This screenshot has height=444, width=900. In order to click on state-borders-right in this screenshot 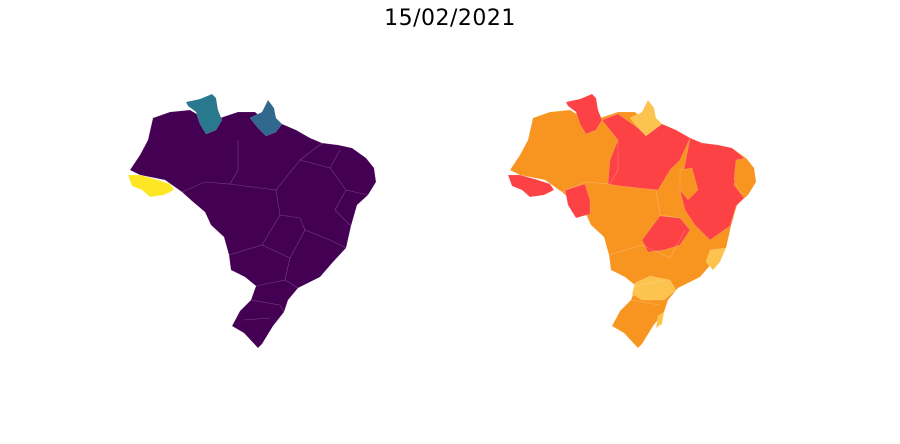, I will do `click(623, 223)`.